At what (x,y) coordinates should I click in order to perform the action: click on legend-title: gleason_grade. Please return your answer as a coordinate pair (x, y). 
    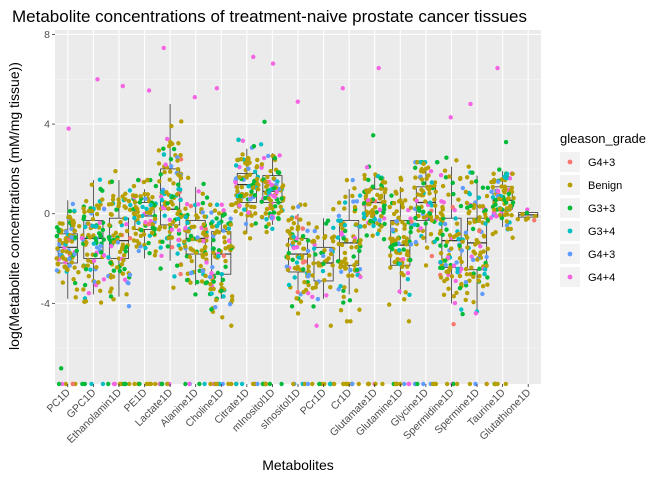
    Looking at the image, I should click on (603, 138).